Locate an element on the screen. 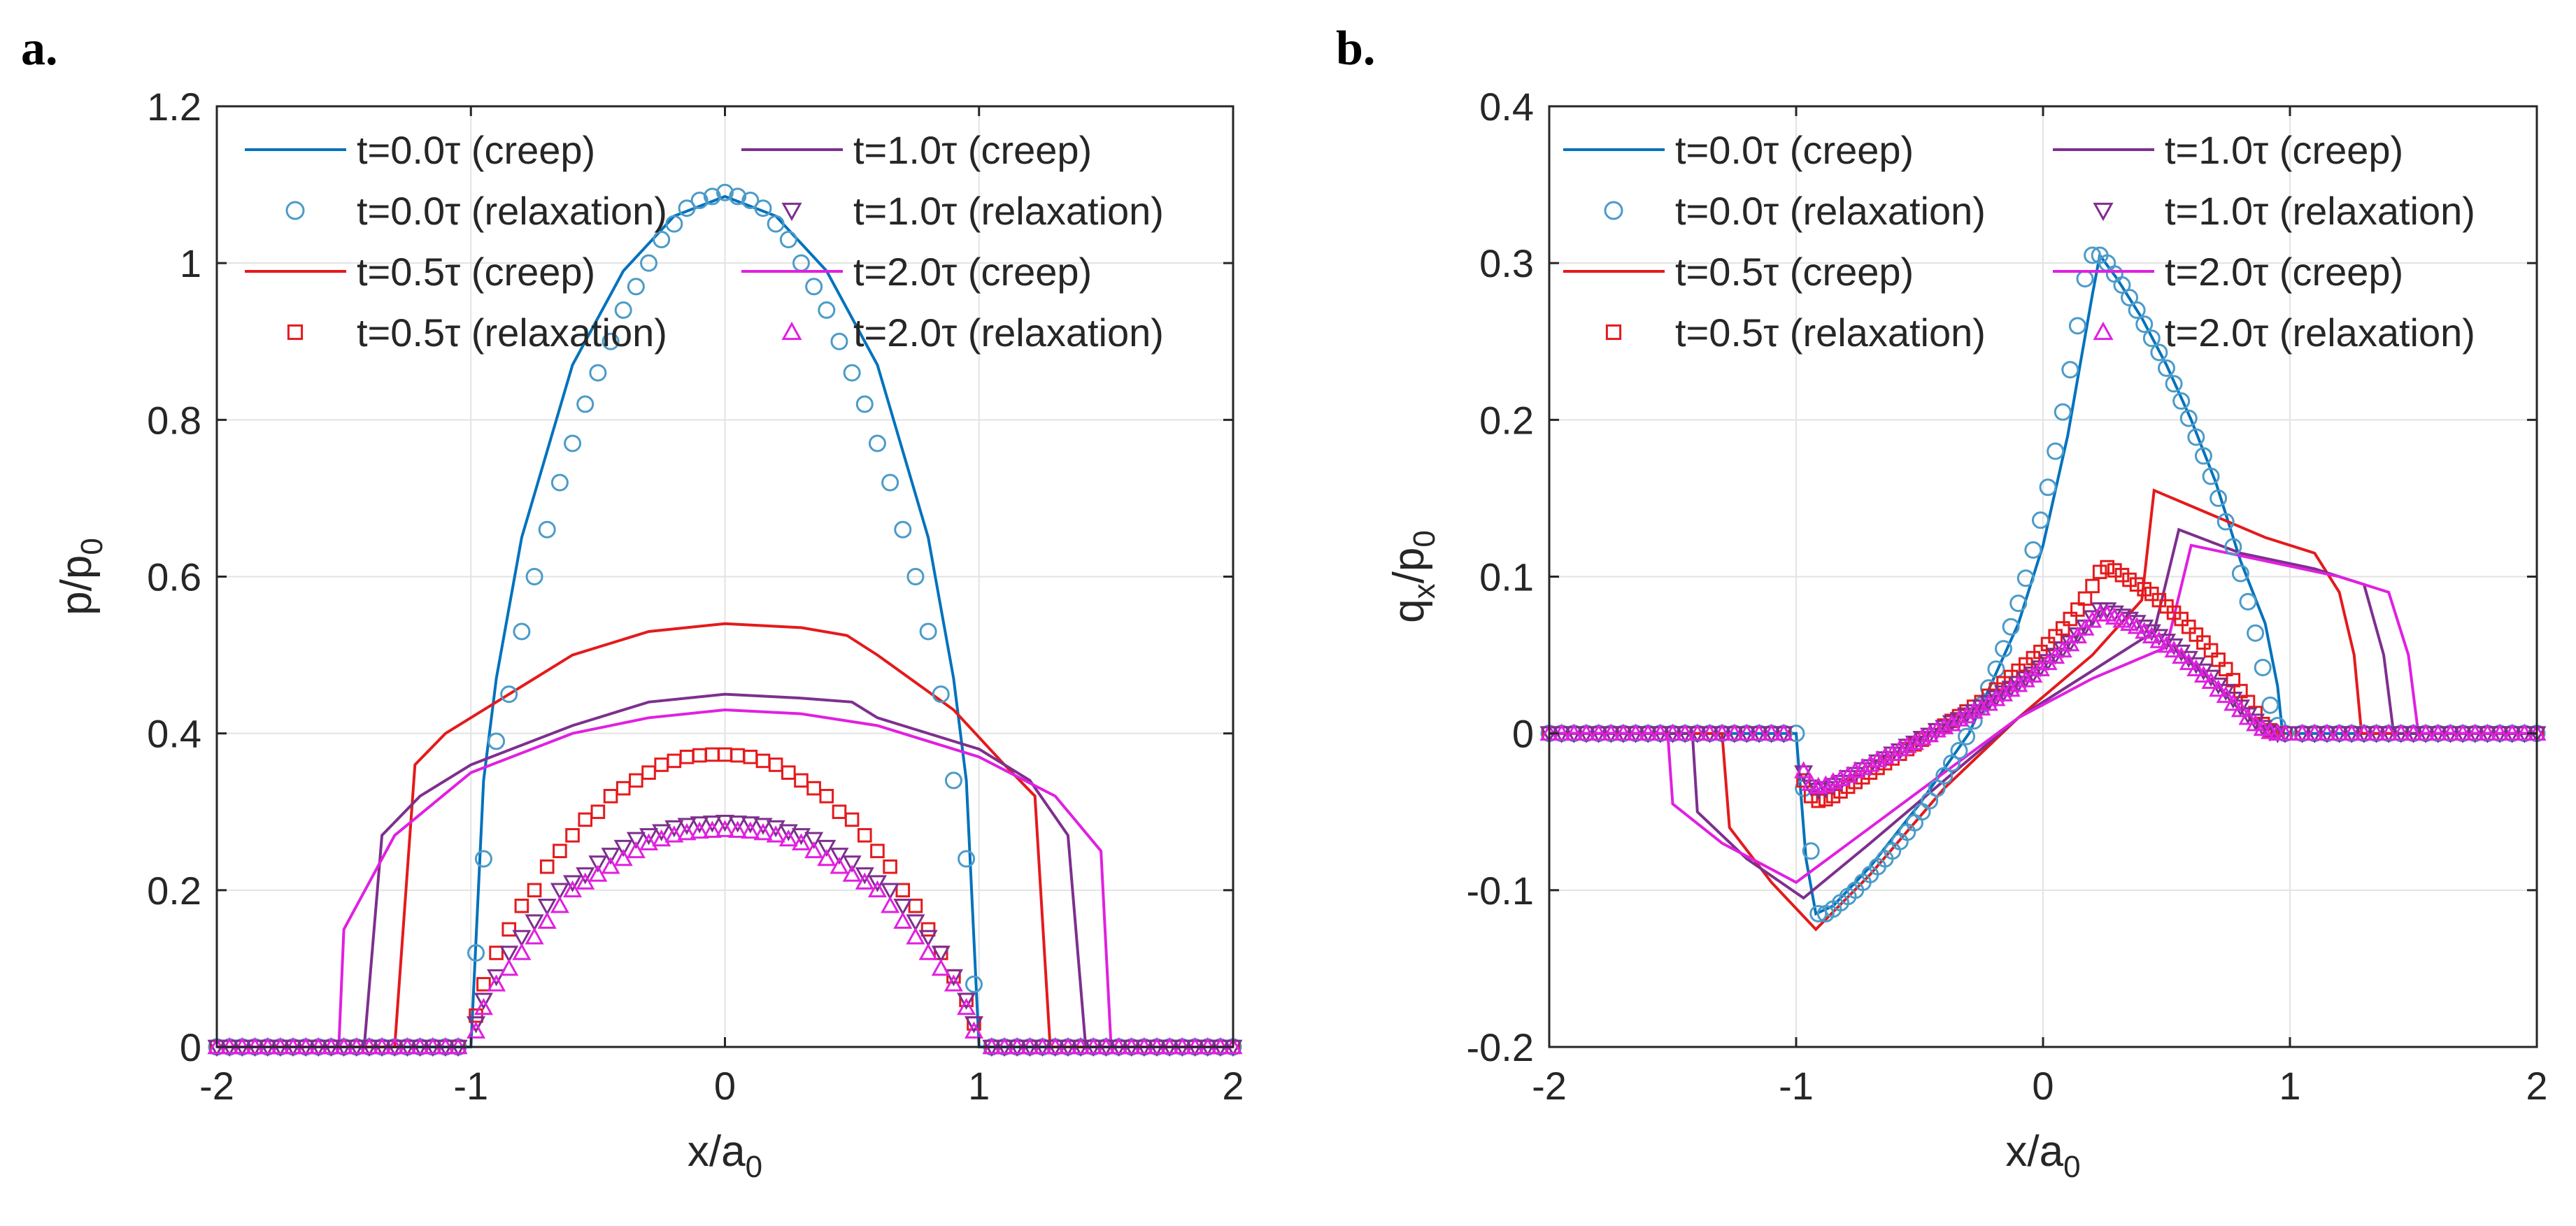  legend-label: t=0.5τ (creep) is located at coordinates (476, 272).